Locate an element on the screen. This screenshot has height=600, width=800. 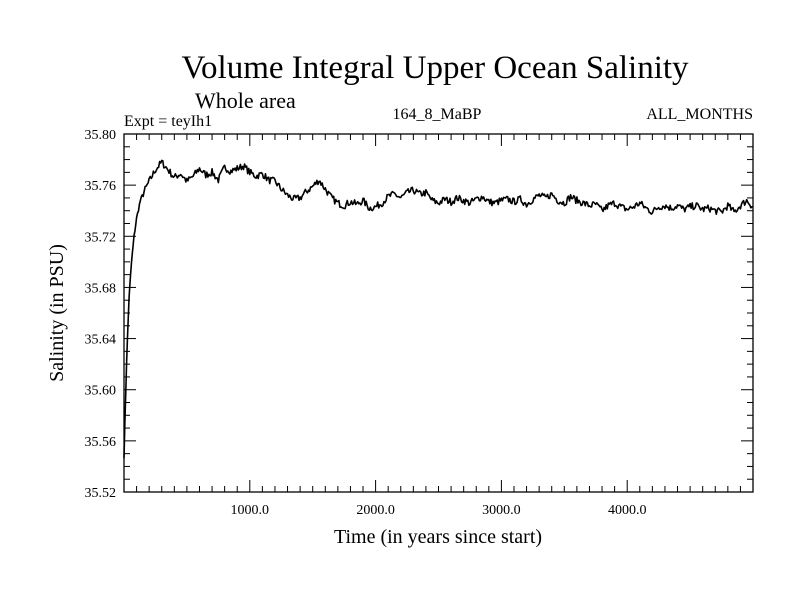
y-tick-labels: 35.52 35.56 35.60 35.64 35.68 35.72 35.76 35.80 is located at coordinates (101, 314).